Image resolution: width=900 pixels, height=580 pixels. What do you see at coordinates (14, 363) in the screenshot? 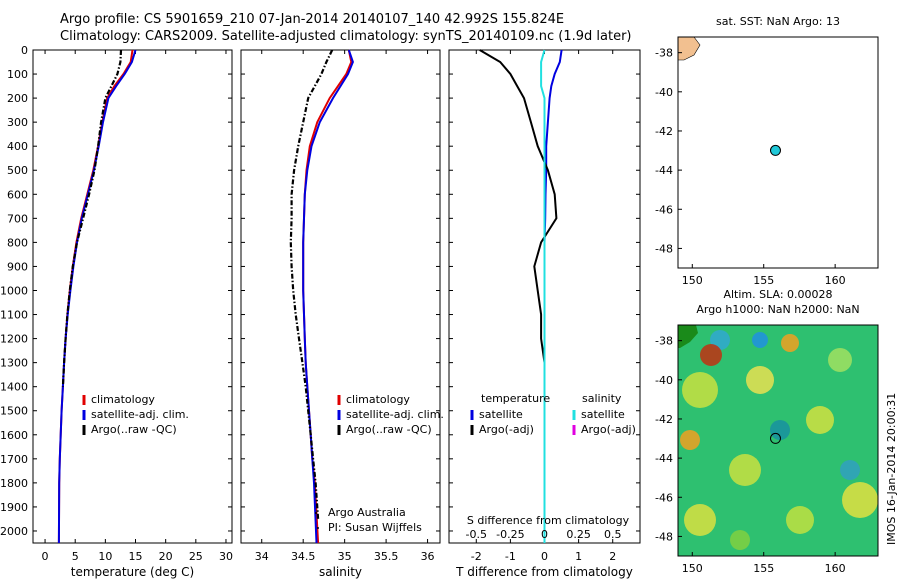
I see `depth-tick-label: 1300` at bounding box center [14, 363].